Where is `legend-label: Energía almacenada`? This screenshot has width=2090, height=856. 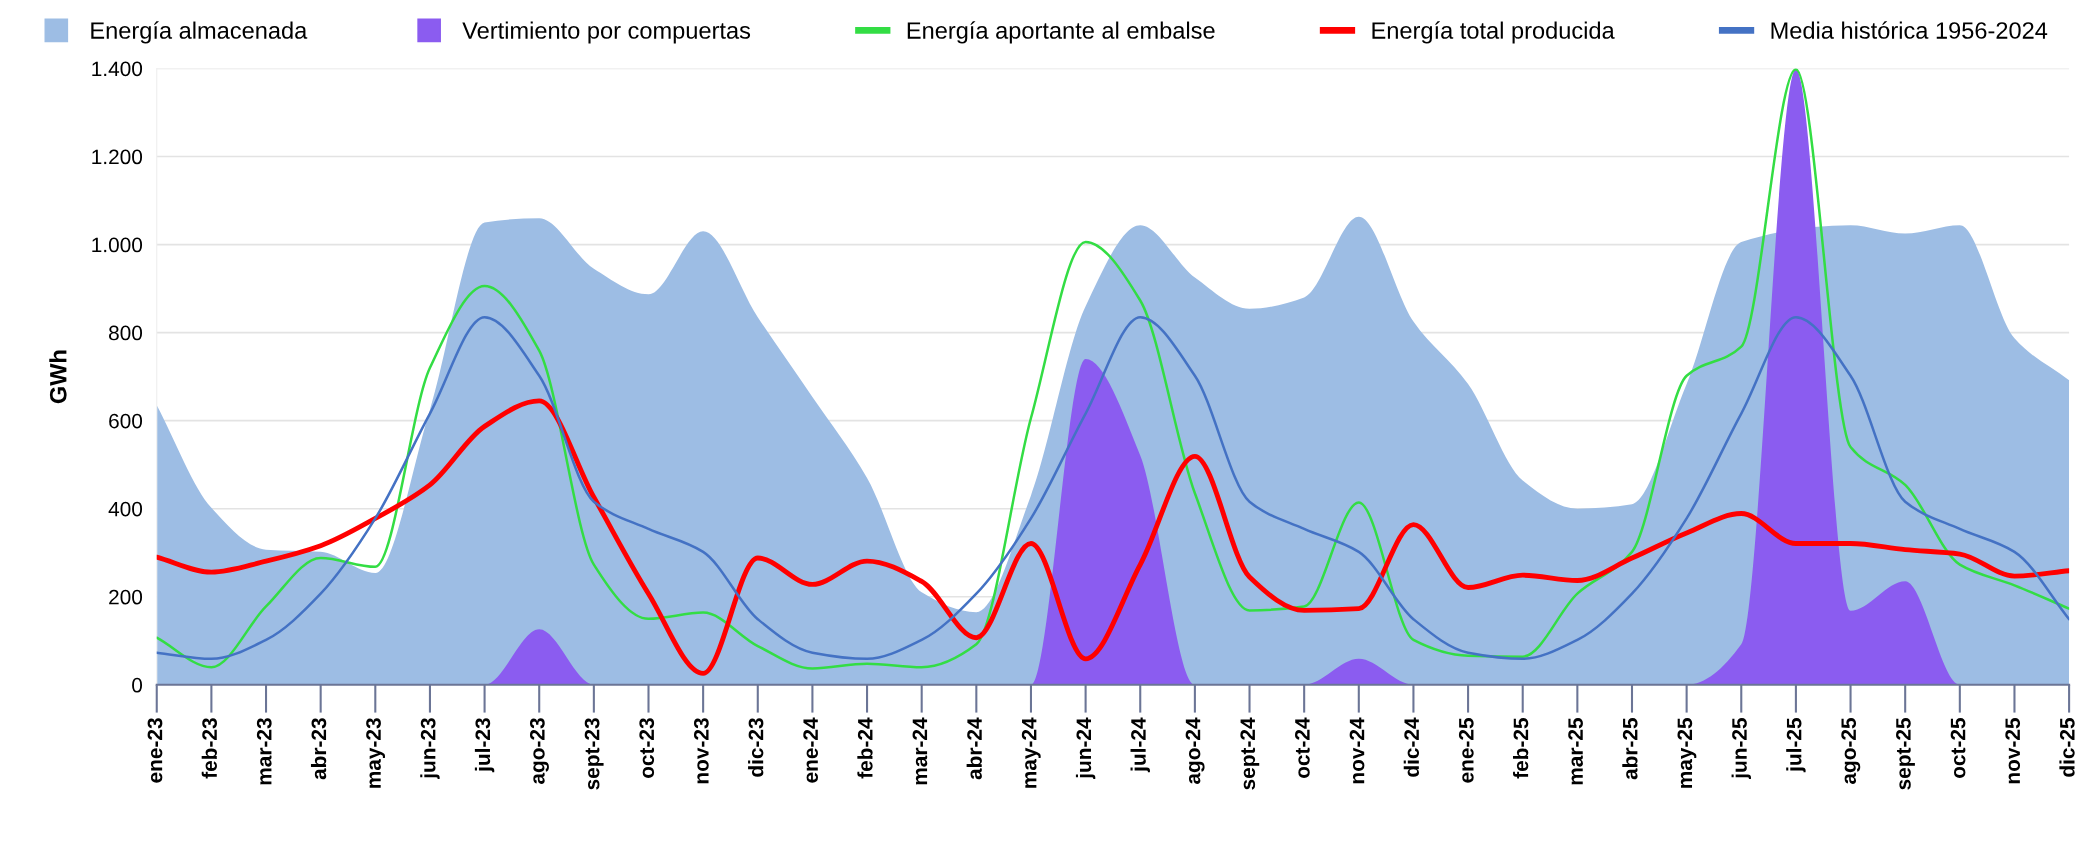 legend-label: Energía almacenada is located at coordinates (199, 32).